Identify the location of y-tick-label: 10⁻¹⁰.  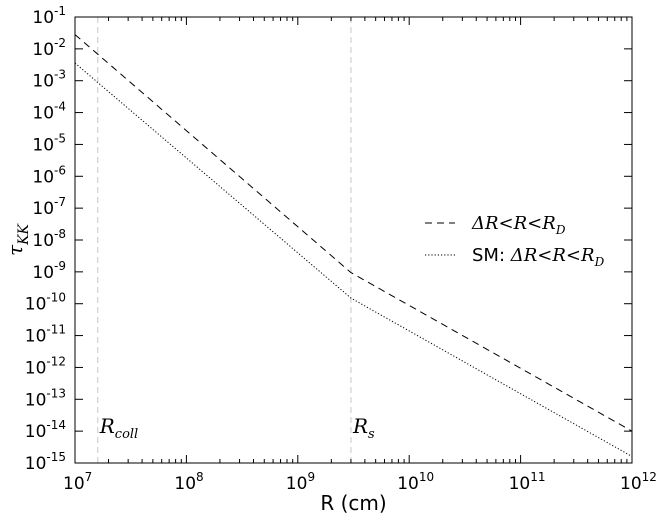
(45, 303).